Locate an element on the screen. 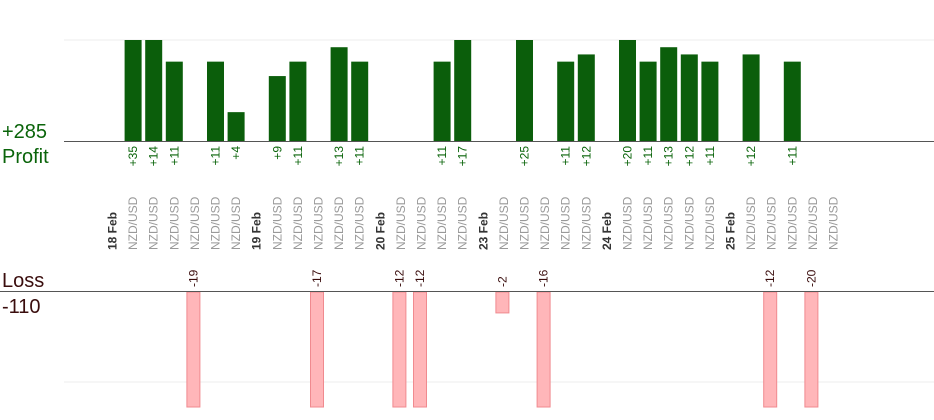 This screenshot has width=934, height=420. loss-value-label: -20 is located at coordinates (811, 278).